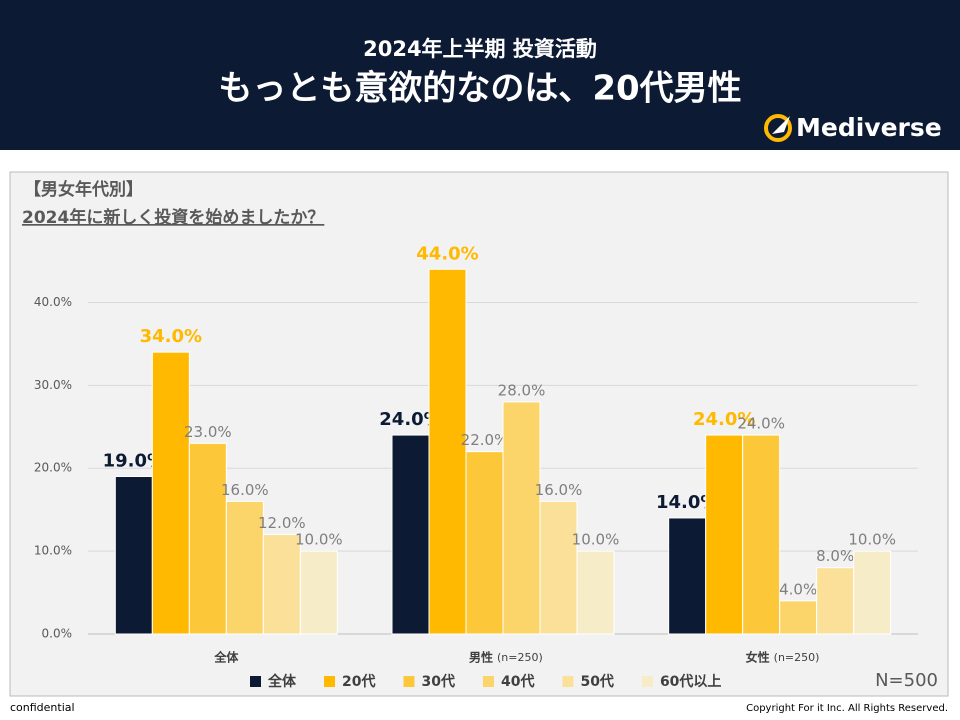 Image resolution: width=960 pixels, height=720 pixels. I want to click on y-tick-label: 0.0%, so click(57, 634).